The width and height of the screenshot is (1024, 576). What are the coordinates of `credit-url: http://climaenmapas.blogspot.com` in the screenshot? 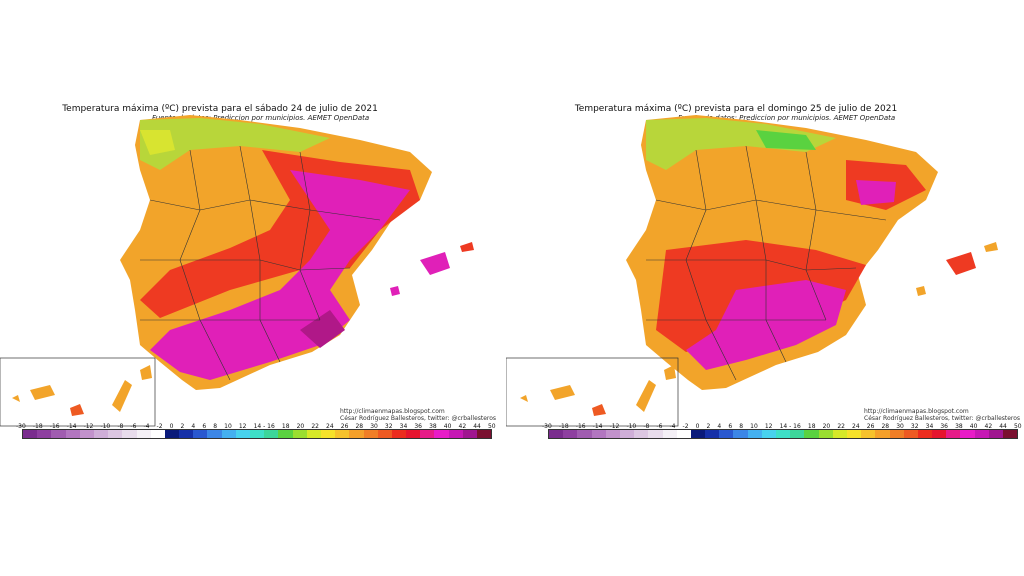 It's located at (392, 411).